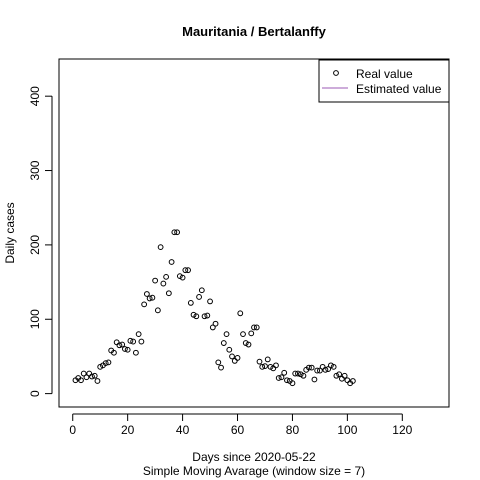  What do you see at coordinates (254, 31) in the screenshot?
I see `chart-title: Mauritania / Bertalanffy` at bounding box center [254, 31].